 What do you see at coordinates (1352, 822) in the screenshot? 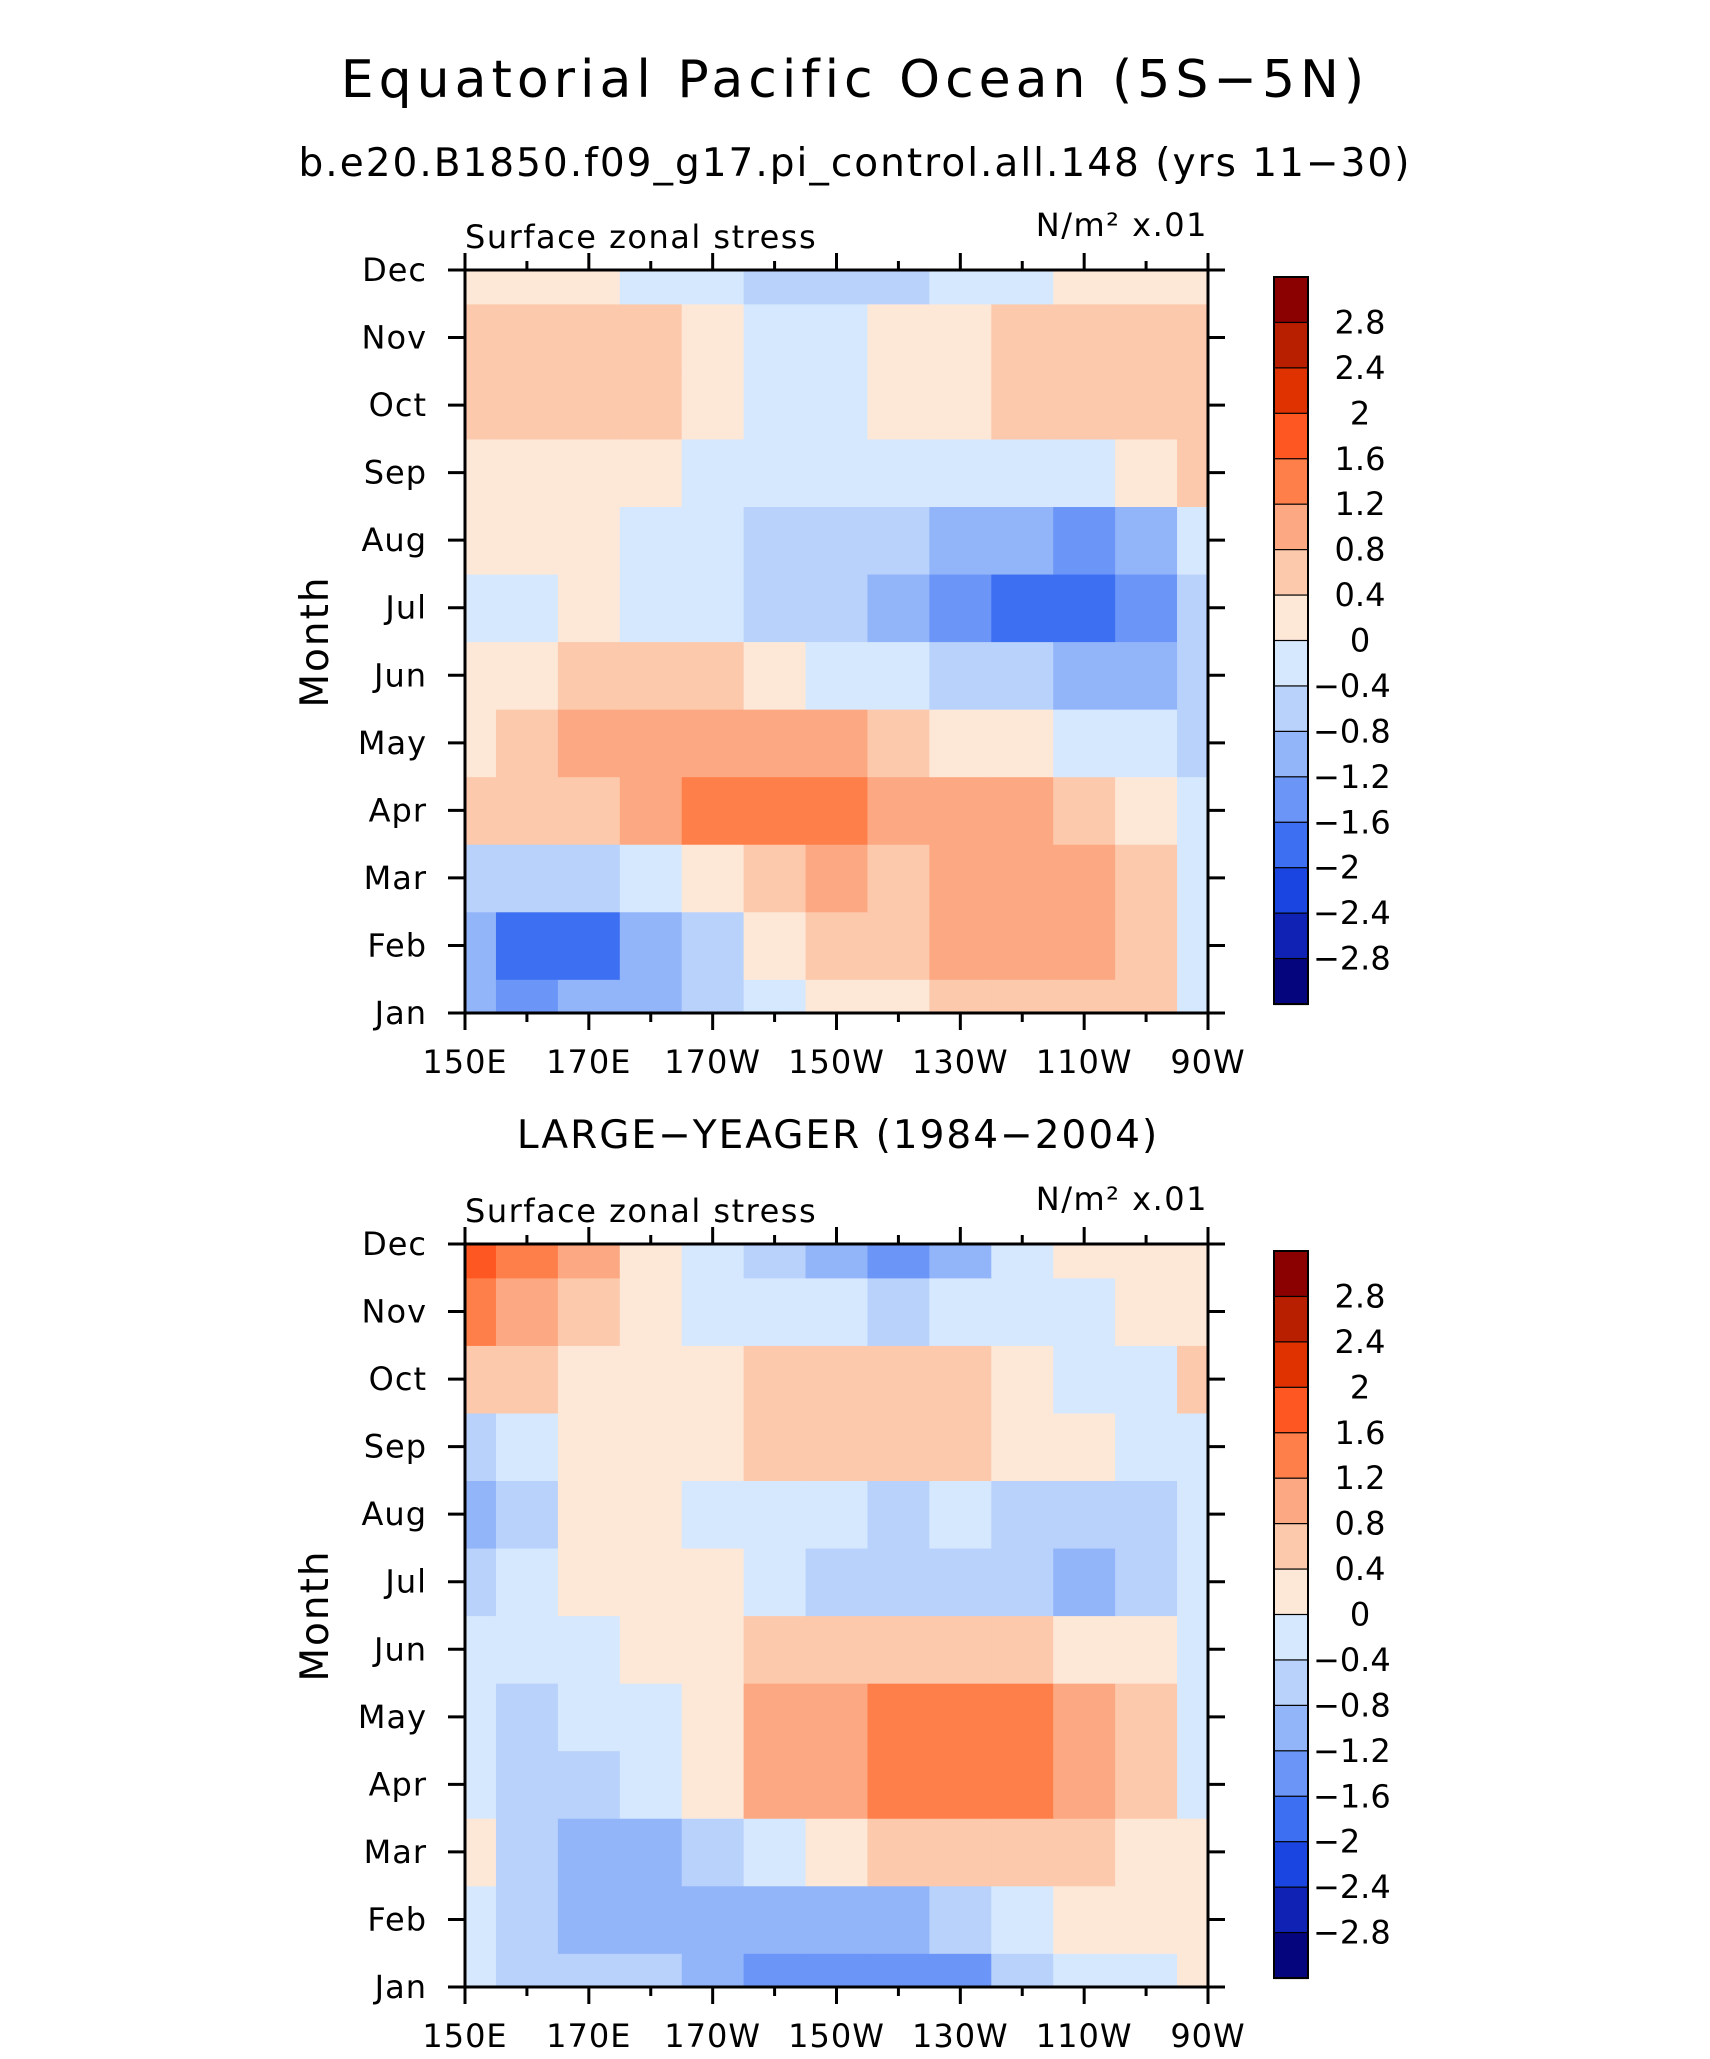
I see `colorbar-label: −1.6` at bounding box center [1352, 822].